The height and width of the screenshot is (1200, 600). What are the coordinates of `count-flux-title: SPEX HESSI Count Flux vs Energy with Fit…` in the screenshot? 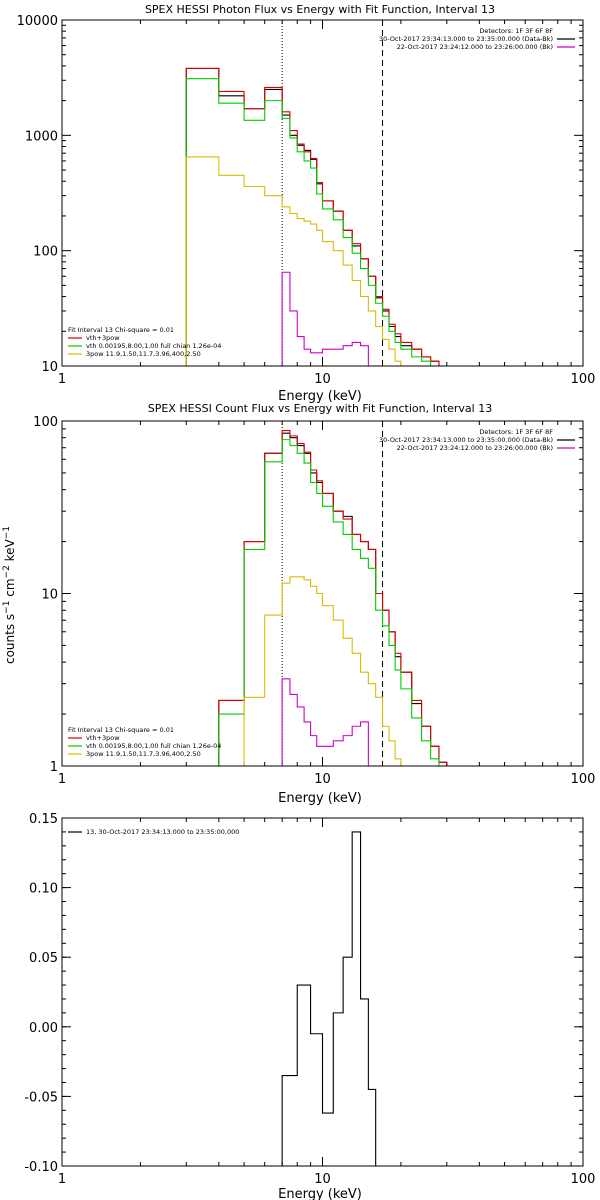 It's located at (320, 408).